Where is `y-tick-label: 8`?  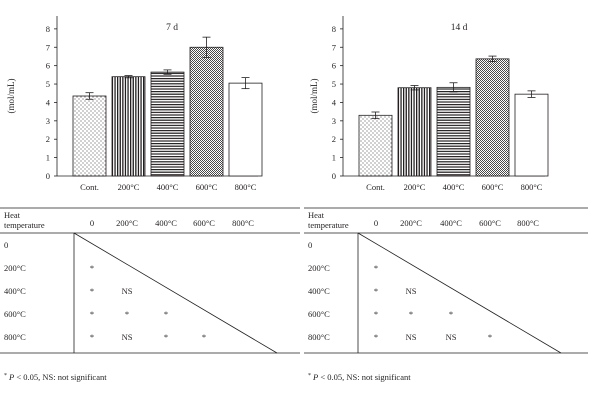 y-tick-label: 8 is located at coordinates (48, 29).